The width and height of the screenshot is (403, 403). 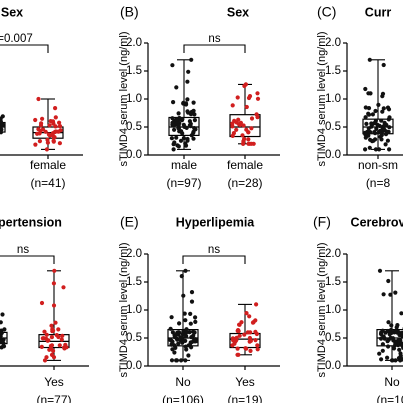 What do you see at coordinates (47, 183) in the screenshot?
I see `x-count-label: (n=41)` at bounding box center [47, 183].